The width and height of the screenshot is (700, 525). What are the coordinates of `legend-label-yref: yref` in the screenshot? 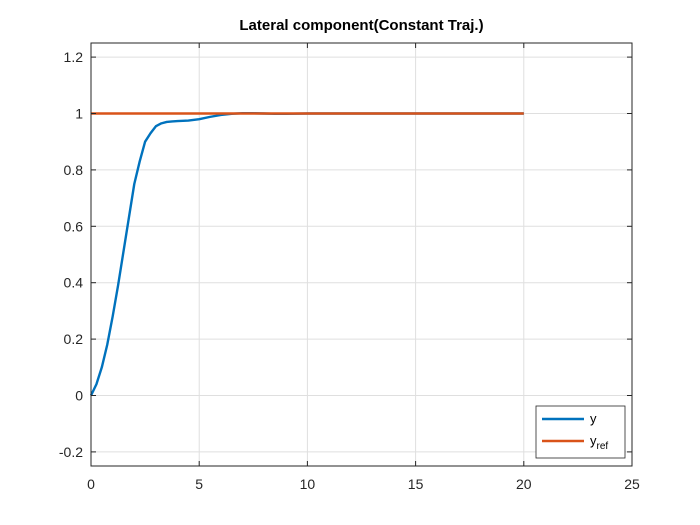 It's located at (599, 442).